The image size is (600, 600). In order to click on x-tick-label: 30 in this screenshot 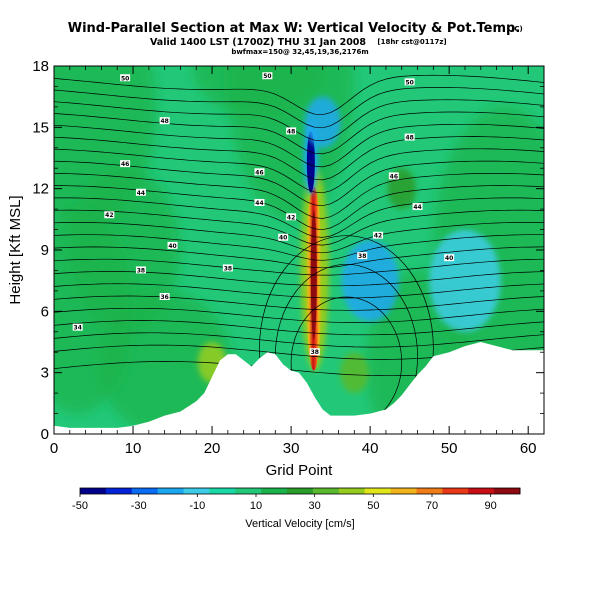, I will do `click(291, 448)`.